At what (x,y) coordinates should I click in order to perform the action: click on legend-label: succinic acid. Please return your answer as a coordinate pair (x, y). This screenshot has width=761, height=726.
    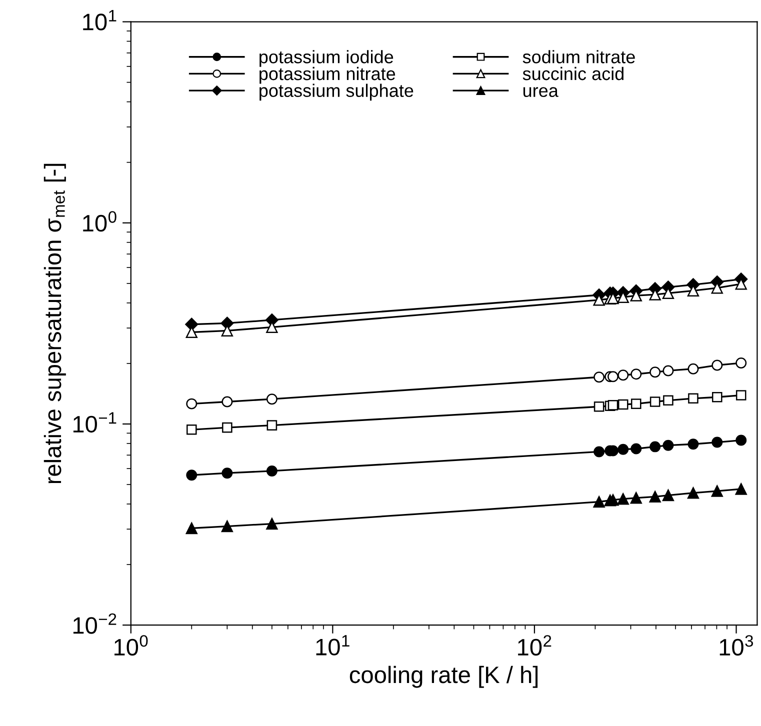
    Looking at the image, I should click on (573, 73).